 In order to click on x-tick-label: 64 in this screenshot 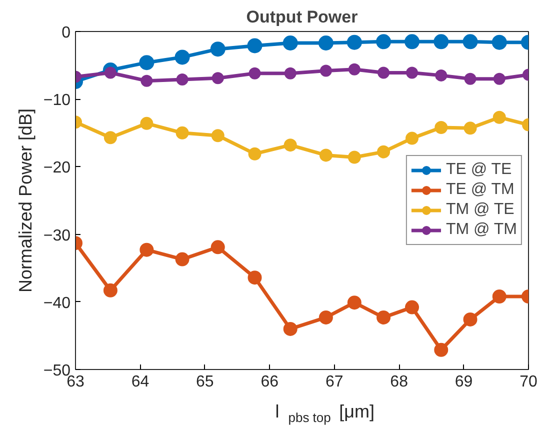, I will do `click(140, 382)`.